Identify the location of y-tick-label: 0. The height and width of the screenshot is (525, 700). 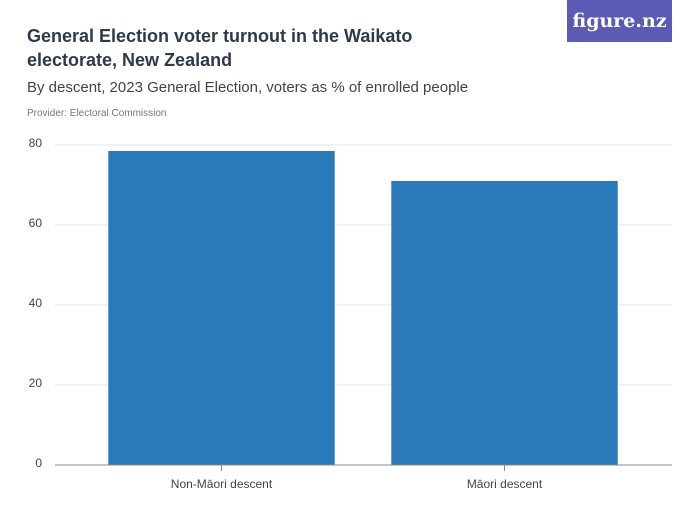
(38, 463).